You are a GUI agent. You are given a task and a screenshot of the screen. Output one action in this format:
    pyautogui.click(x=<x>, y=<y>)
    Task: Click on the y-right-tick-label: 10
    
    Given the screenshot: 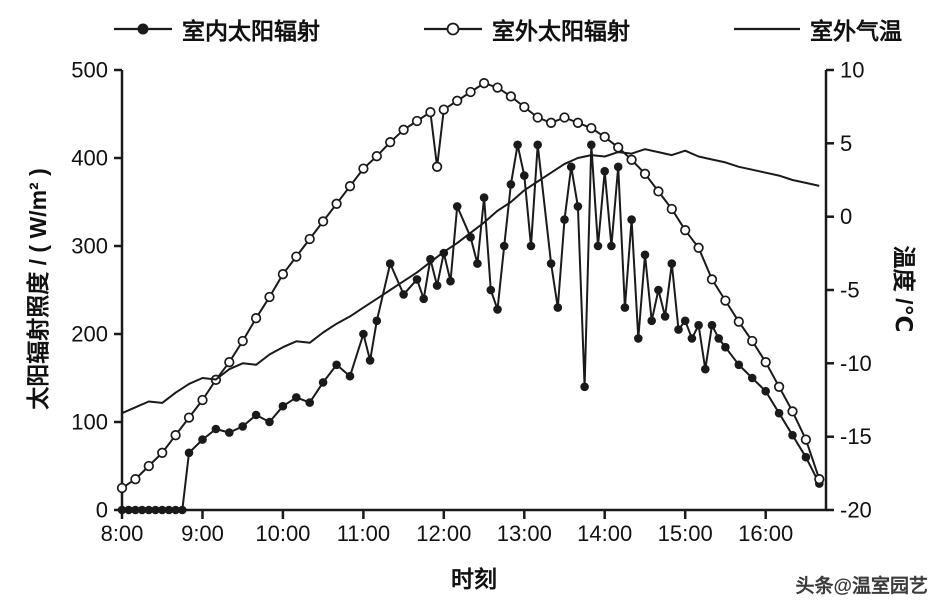 What is the action you would take?
    pyautogui.click(x=852, y=70)
    